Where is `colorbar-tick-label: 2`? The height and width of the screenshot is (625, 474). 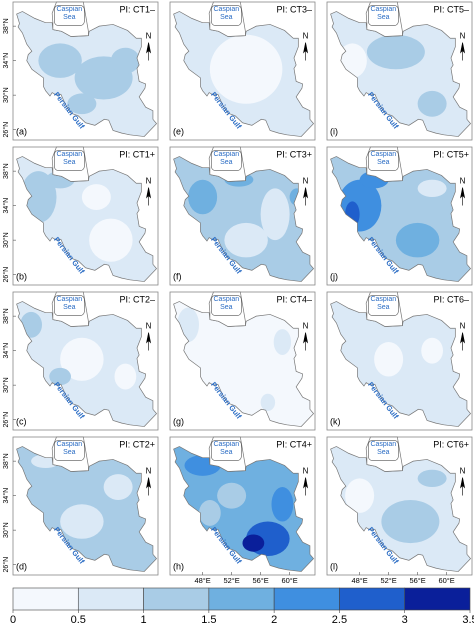 colorbar-tick-label: 2 is located at coordinates (274, 619).